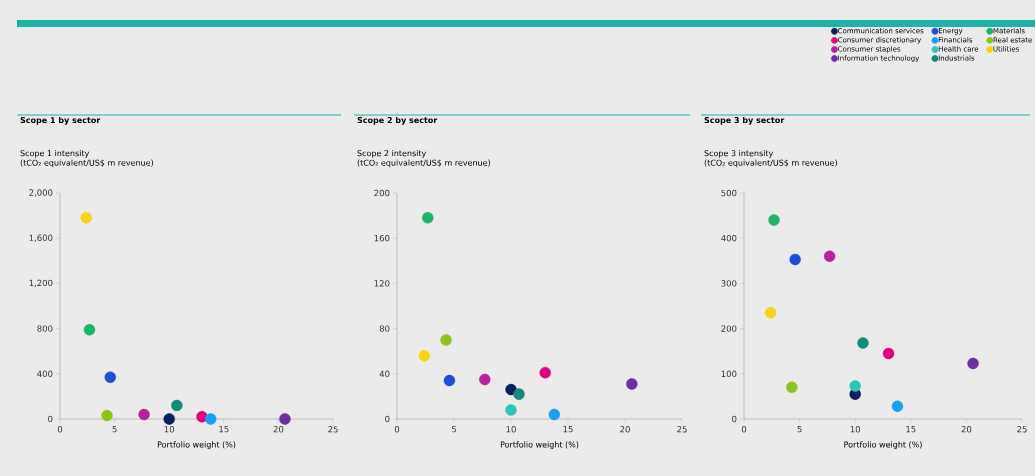  Describe the element at coordinates (384, 328) in the screenshot. I see `y-tick-label: 80` at that location.